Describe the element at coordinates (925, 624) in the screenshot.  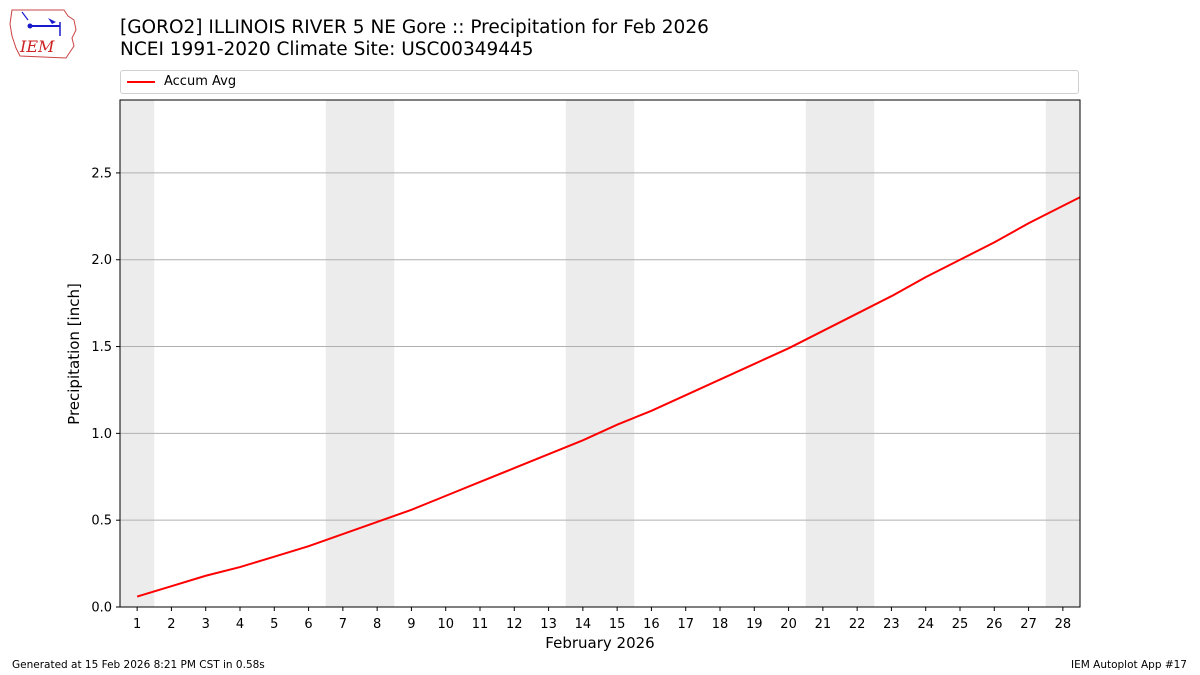
I see `x-tick-label: 24` at that location.